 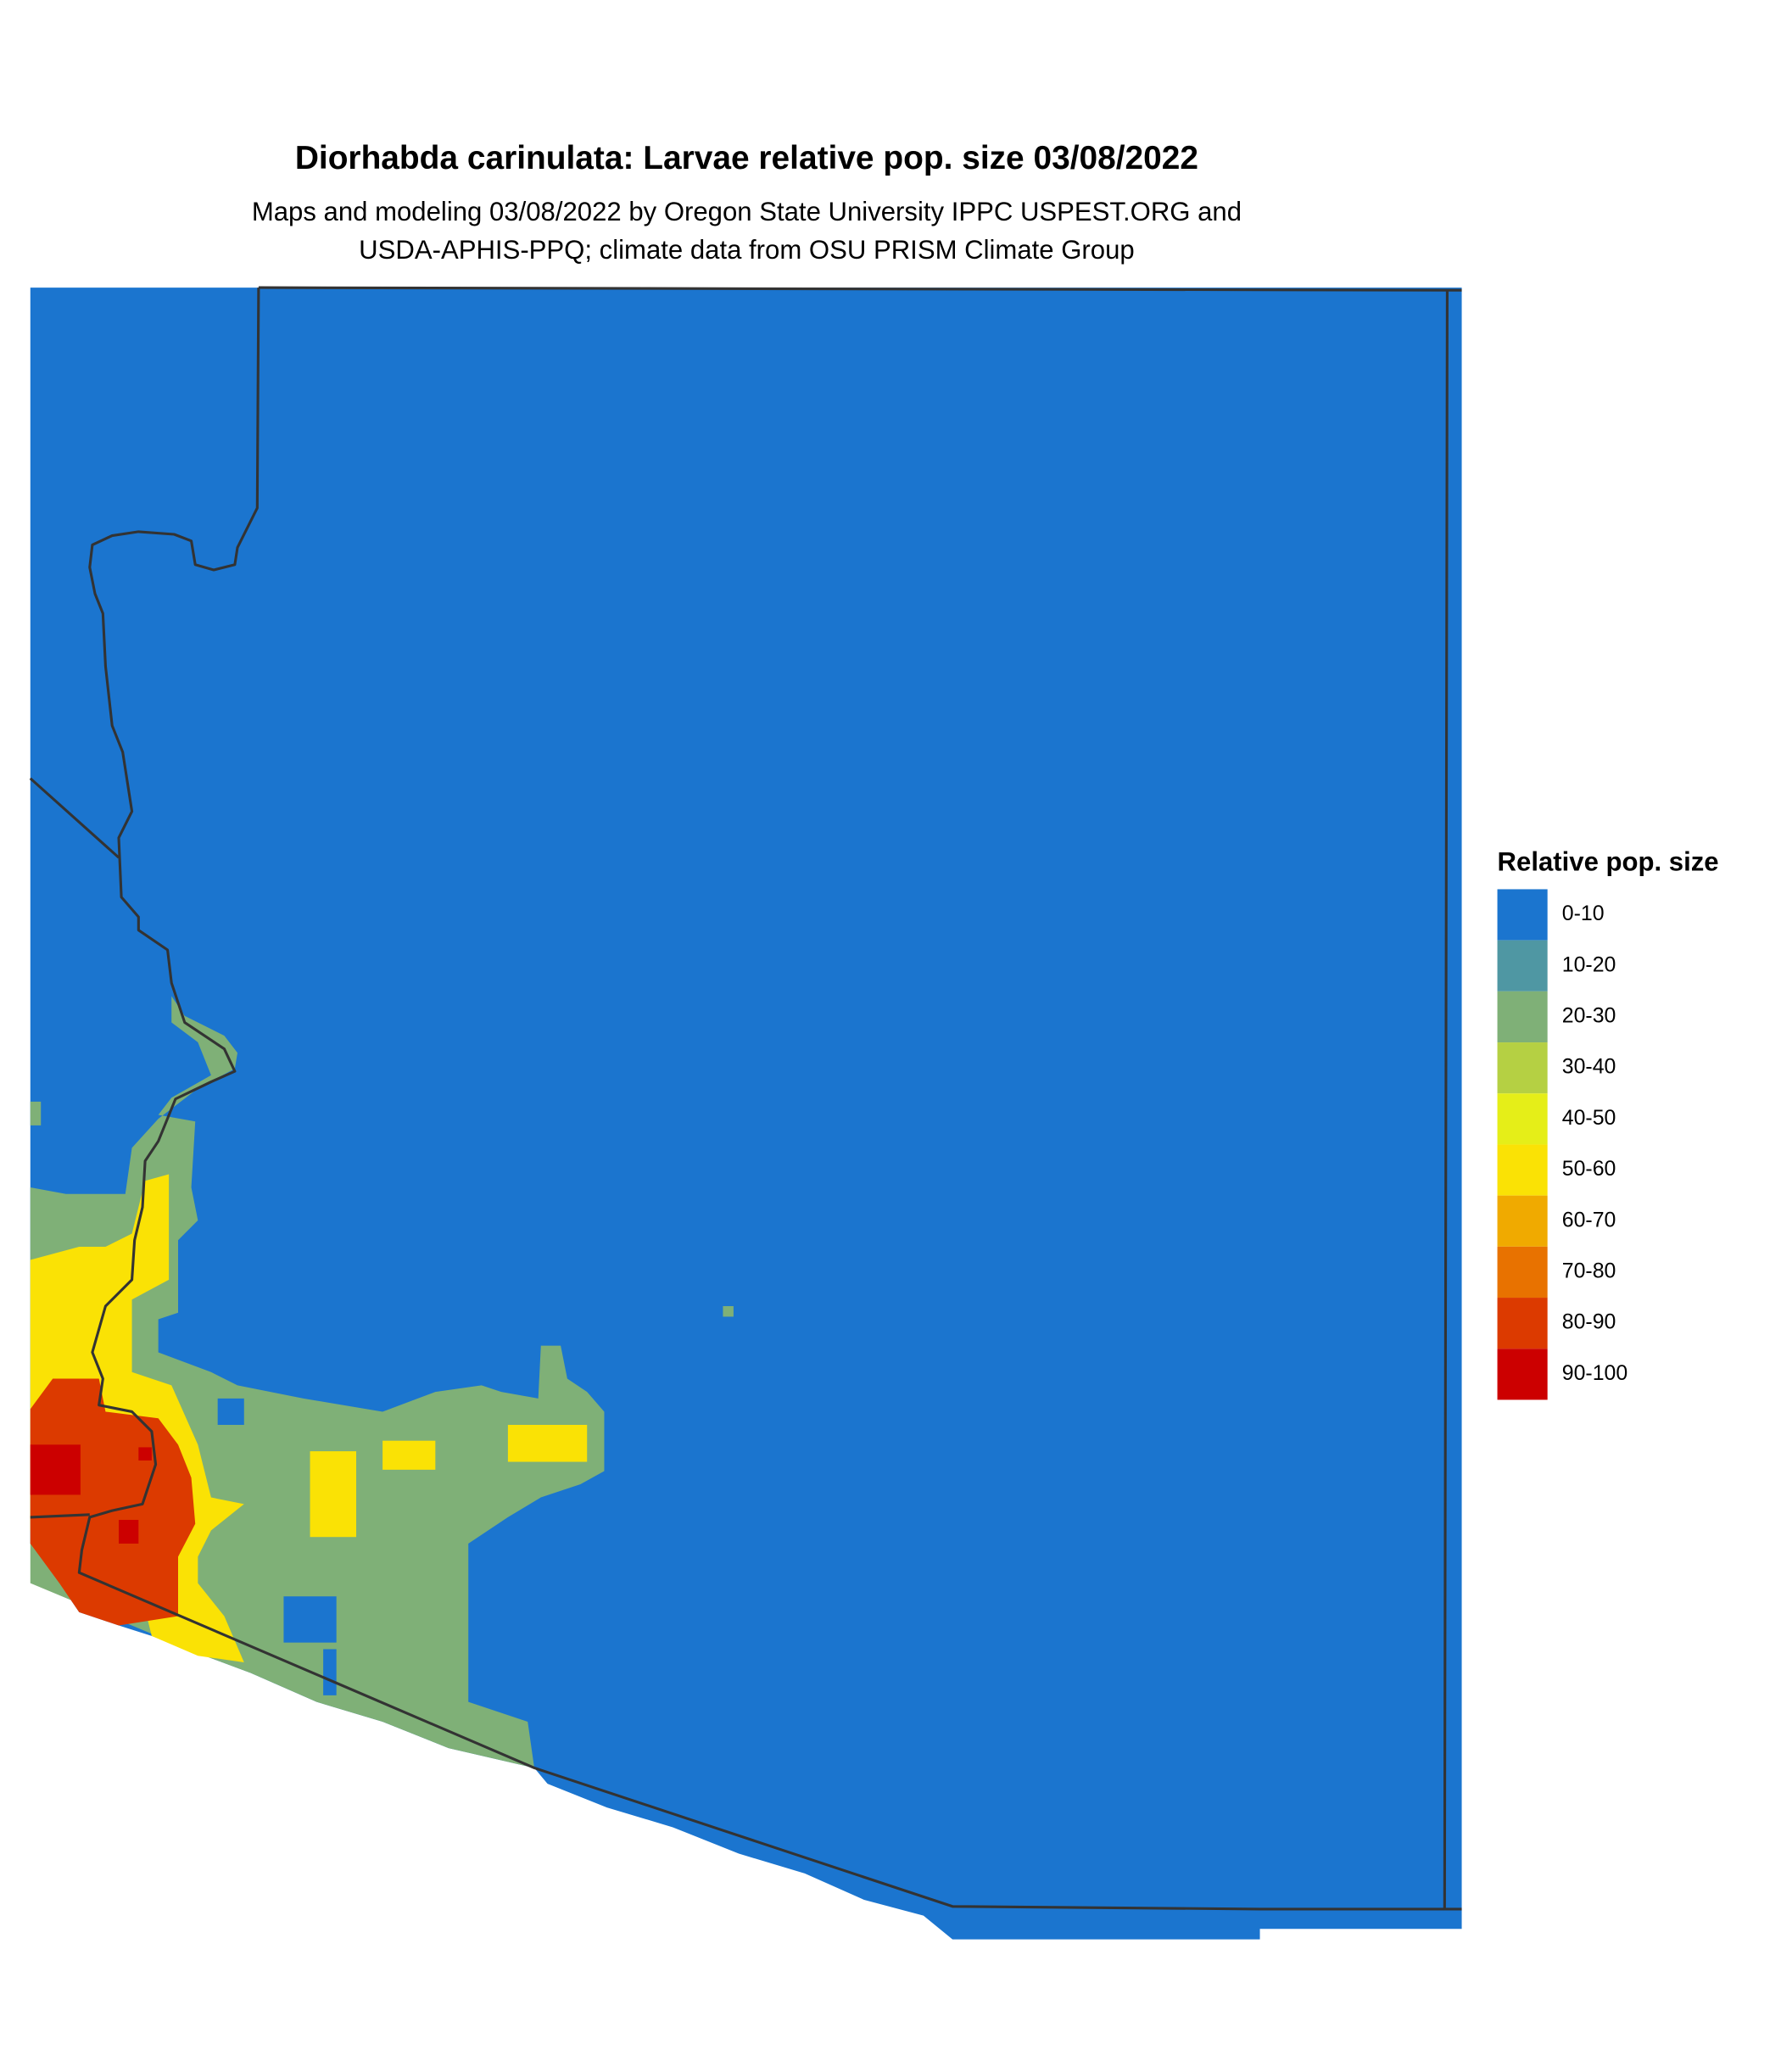 What do you see at coordinates (1589, 1016) in the screenshot?
I see `legend-label: 20-30` at bounding box center [1589, 1016].